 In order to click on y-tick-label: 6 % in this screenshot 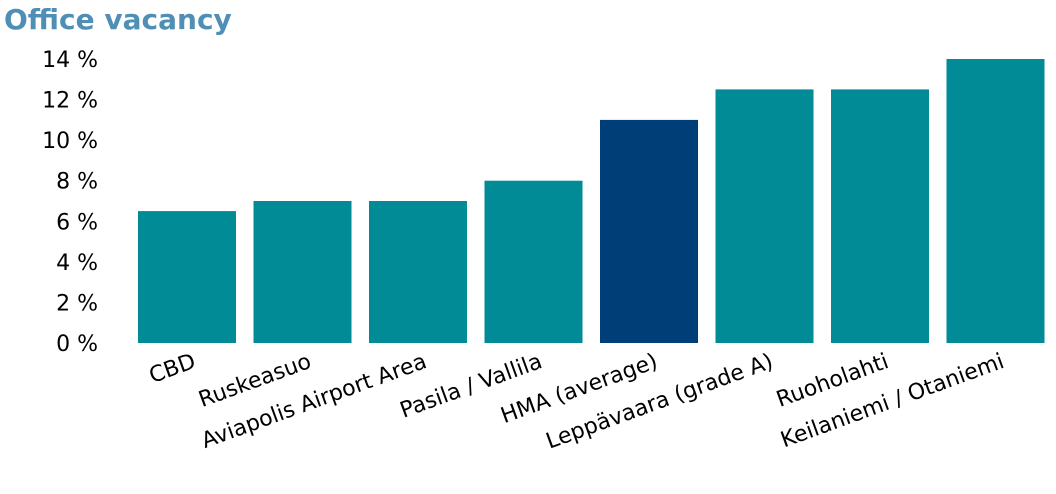, I will do `click(77, 222)`.